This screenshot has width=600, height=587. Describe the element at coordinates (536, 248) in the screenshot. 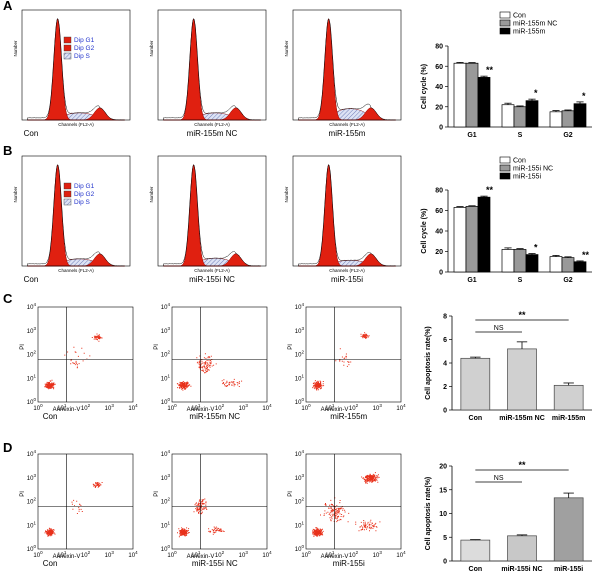

I see `significance-label: *` at that location.